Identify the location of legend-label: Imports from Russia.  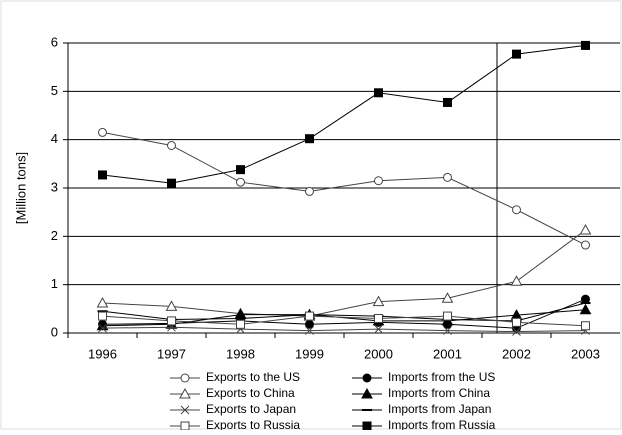
(442, 424).